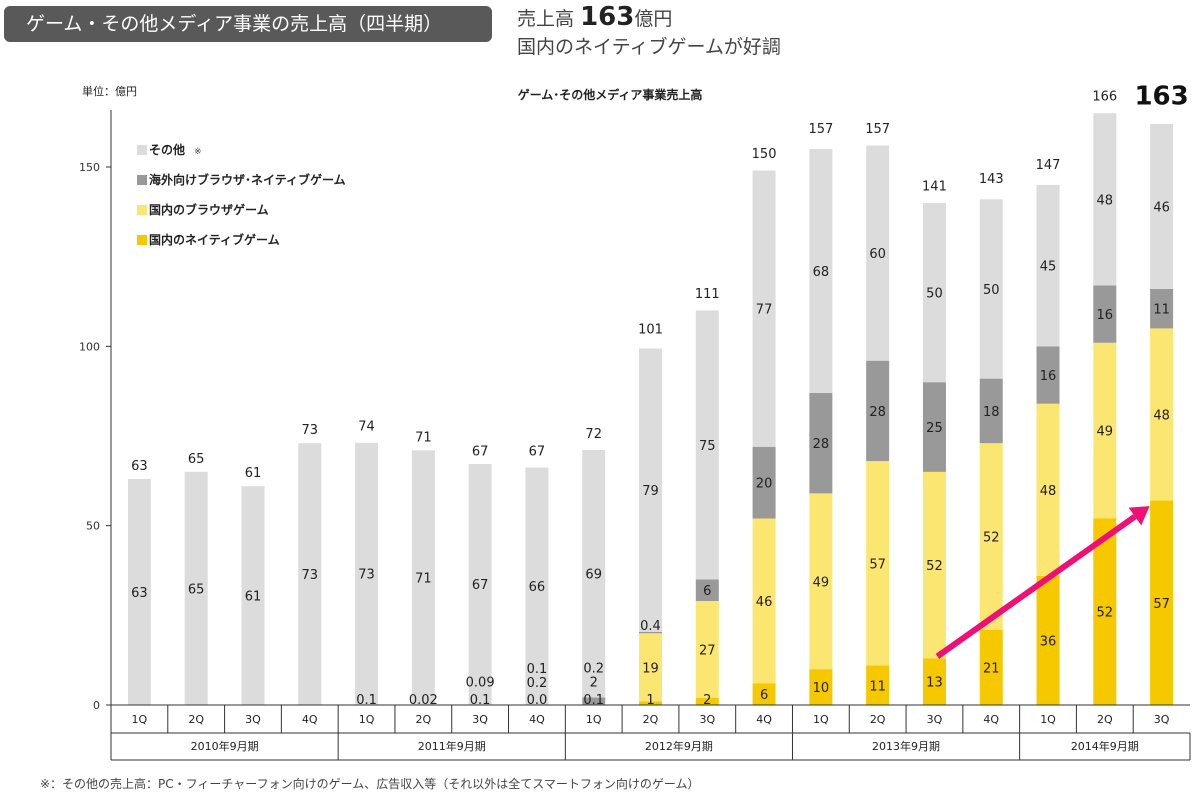 The image size is (1201, 798). What do you see at coordinates (423, 579) in the screenshot?
I see `segment-value-label: 71` at bounding box center [423, 579].